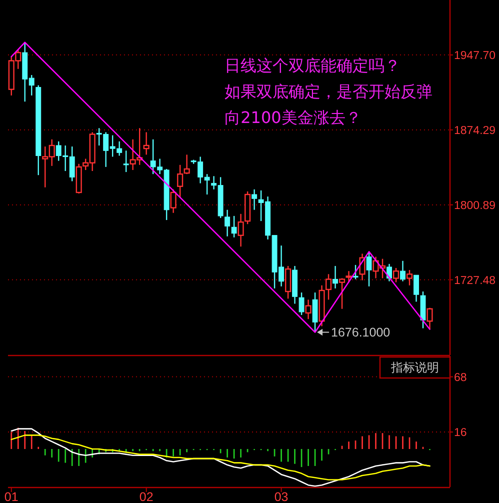  What do you see at coordinates (475, 280) in the screenshot?
I see `ytick: 1727.48` at bounding box center [475, 280].